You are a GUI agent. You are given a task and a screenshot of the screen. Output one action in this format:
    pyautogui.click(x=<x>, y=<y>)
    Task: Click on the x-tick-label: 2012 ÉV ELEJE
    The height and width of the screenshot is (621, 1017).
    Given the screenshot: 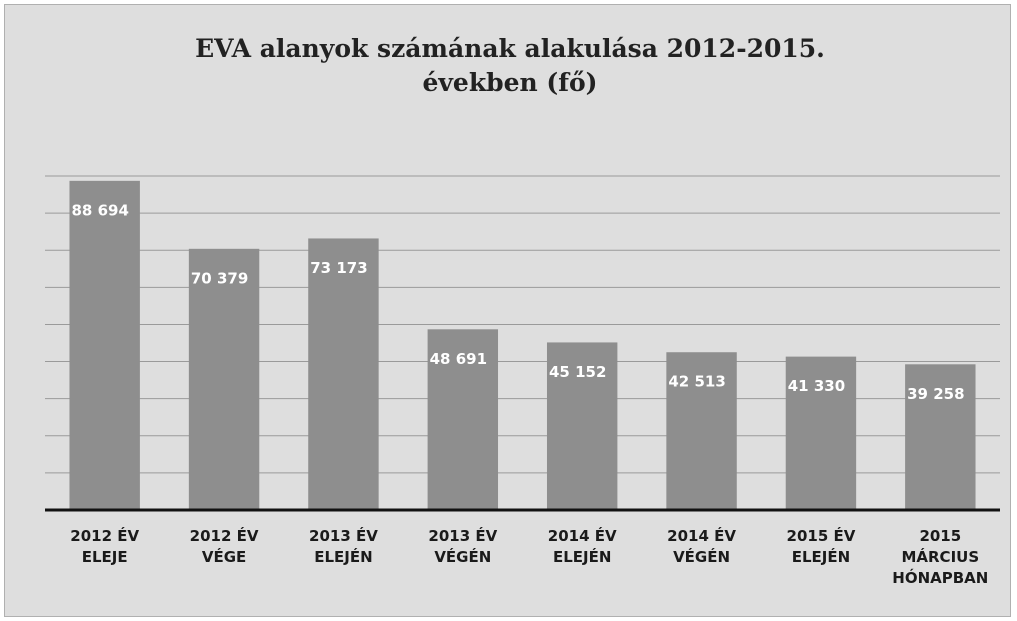 What is the action you would take?
    pyautogui.click(x=105, y=546)
    